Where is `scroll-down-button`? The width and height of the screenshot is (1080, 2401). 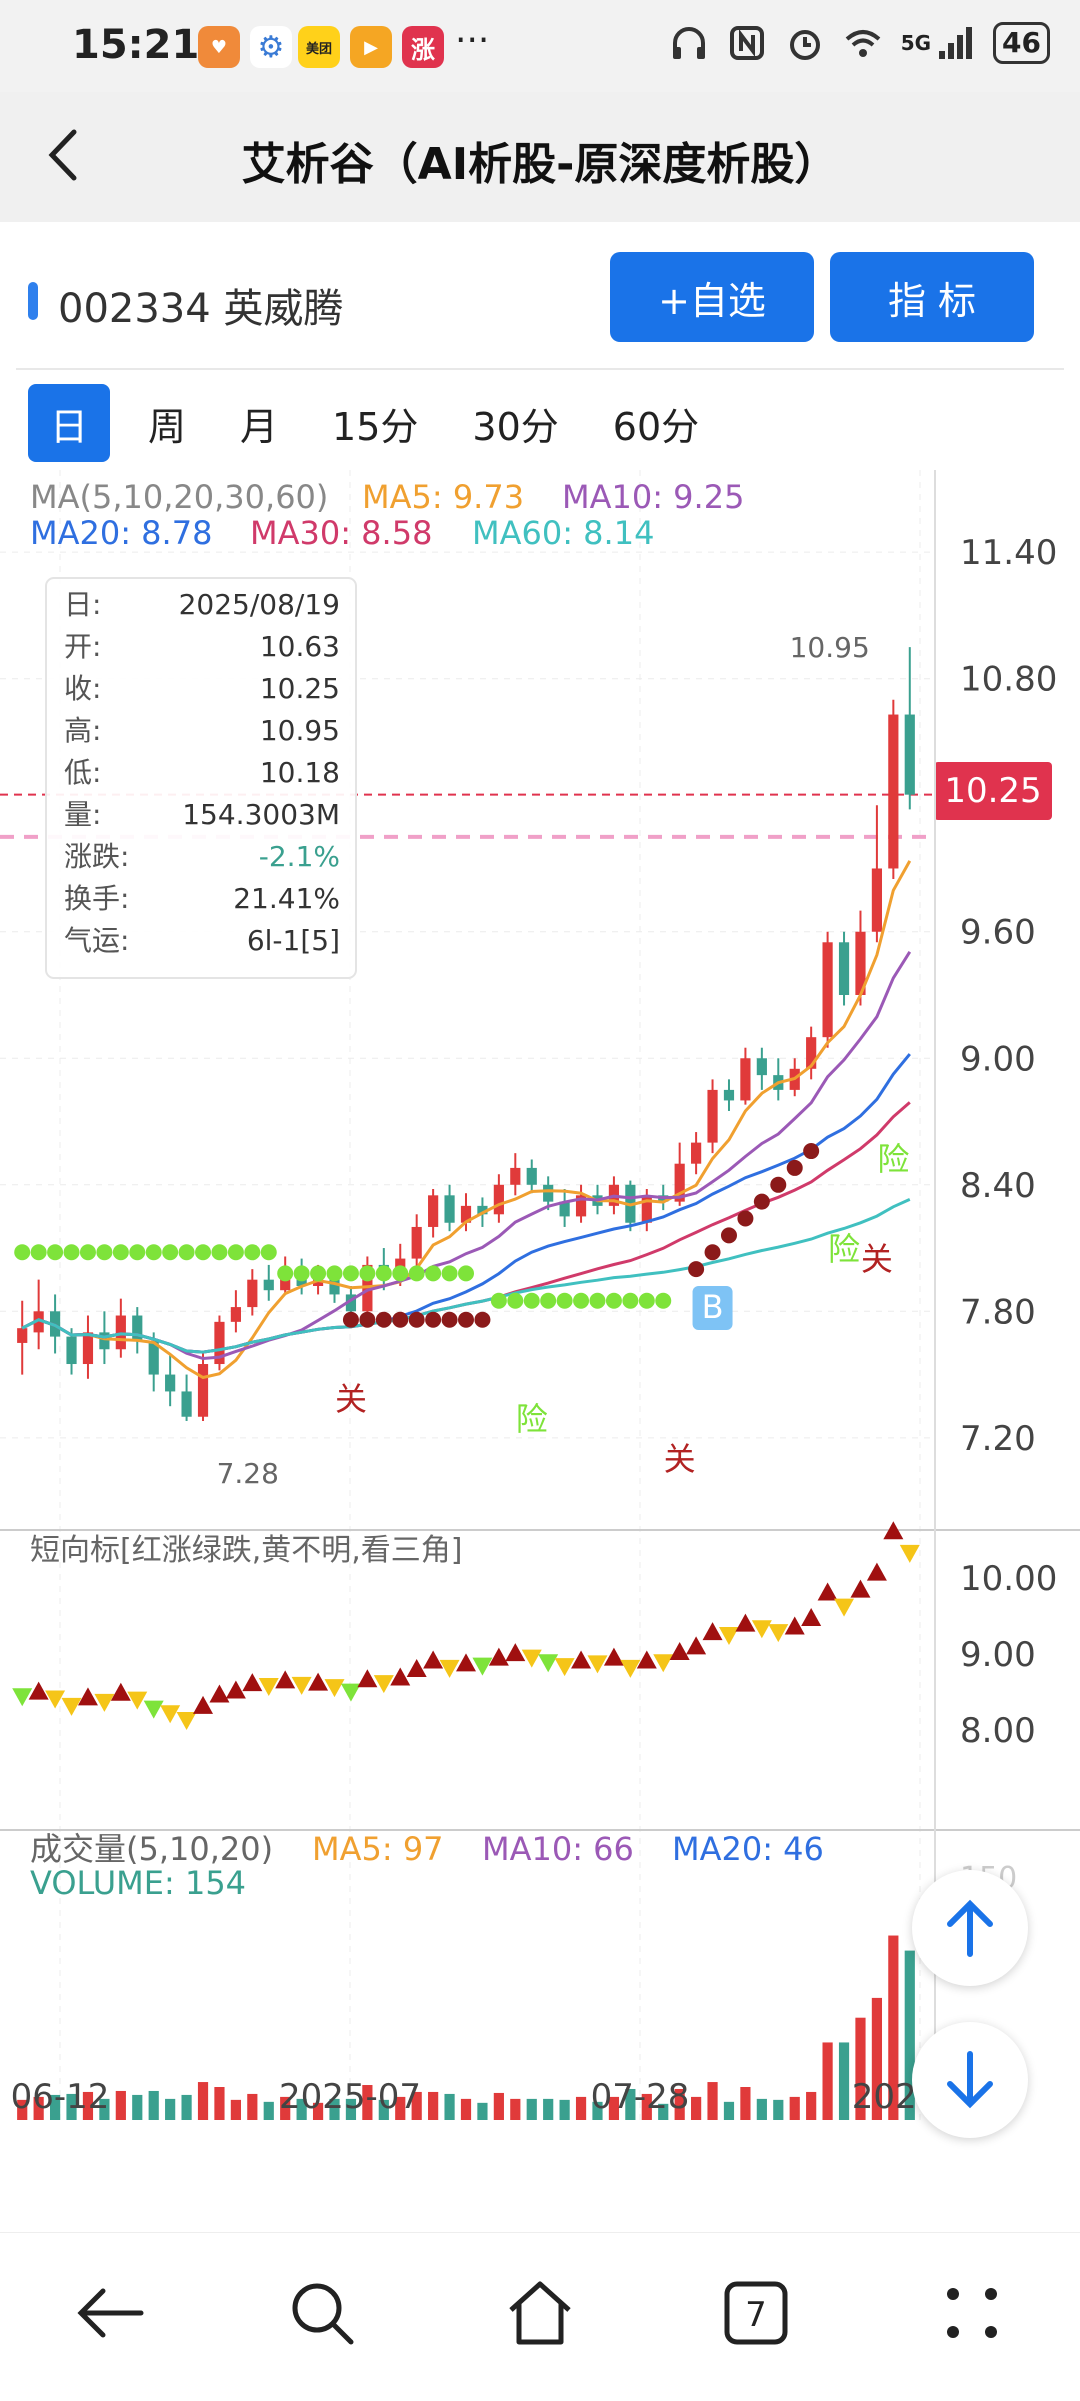 scroll-down-button is located at coordinates (970, 2080).